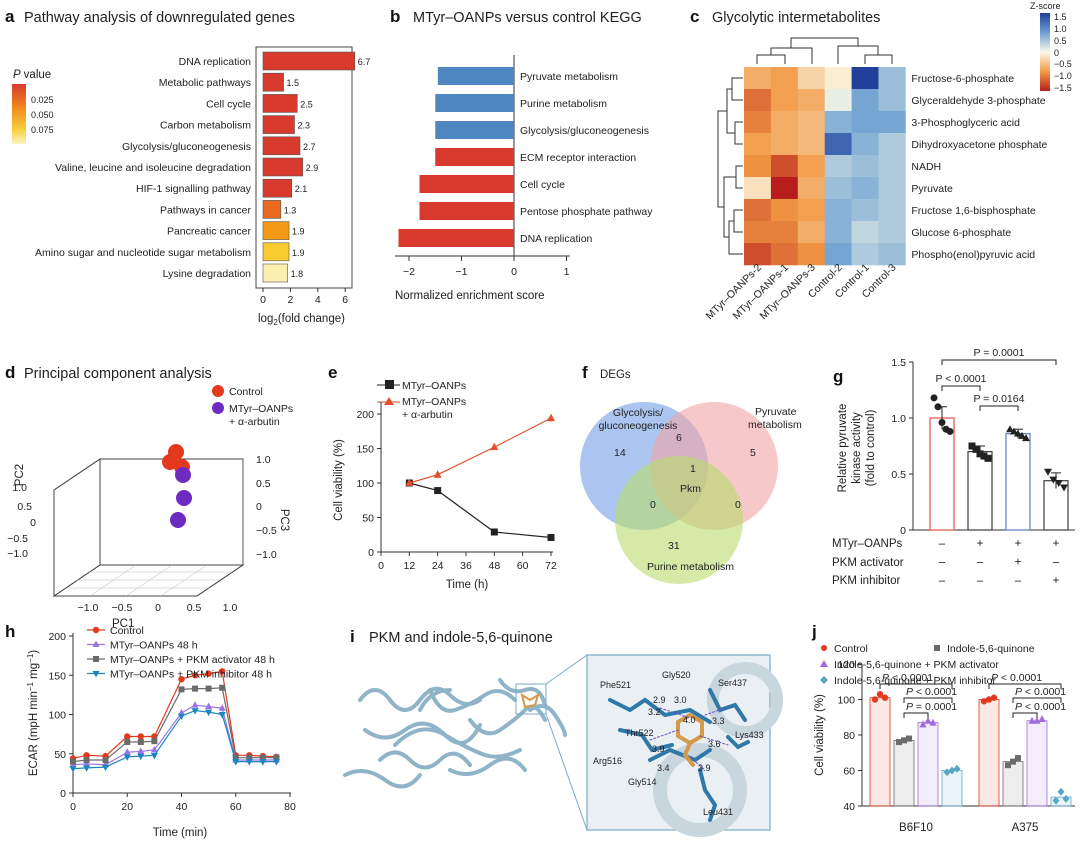 Image resolution: width=1080 pixels, height=841 pixels. What do you see at coordinates (183, 475) in the screenshot?
I see `pca-point` at bounding box center [183, 475].